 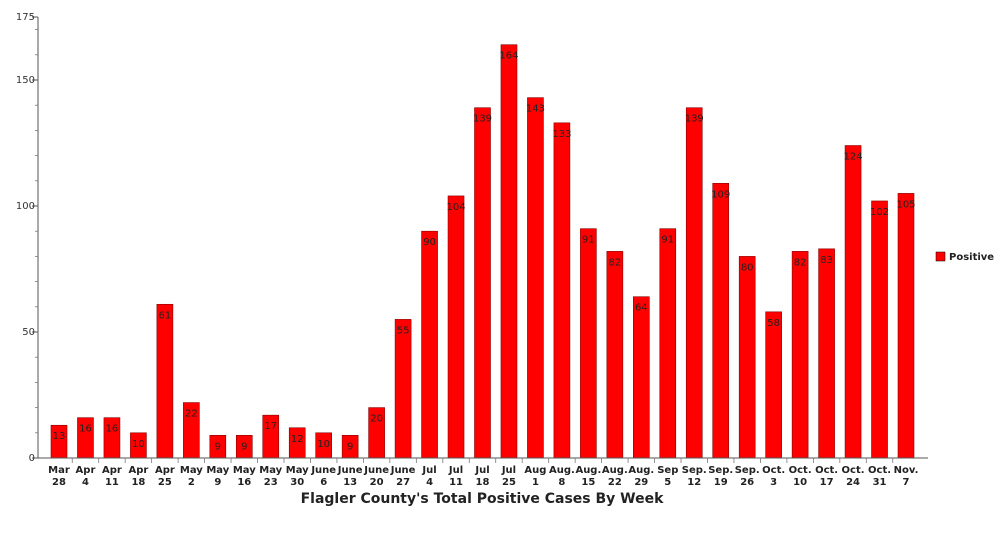 What do you see at coordinates (940, 256) in the screenshot?
I see `legend-swatch-positive` at bounding box center [940, 256].